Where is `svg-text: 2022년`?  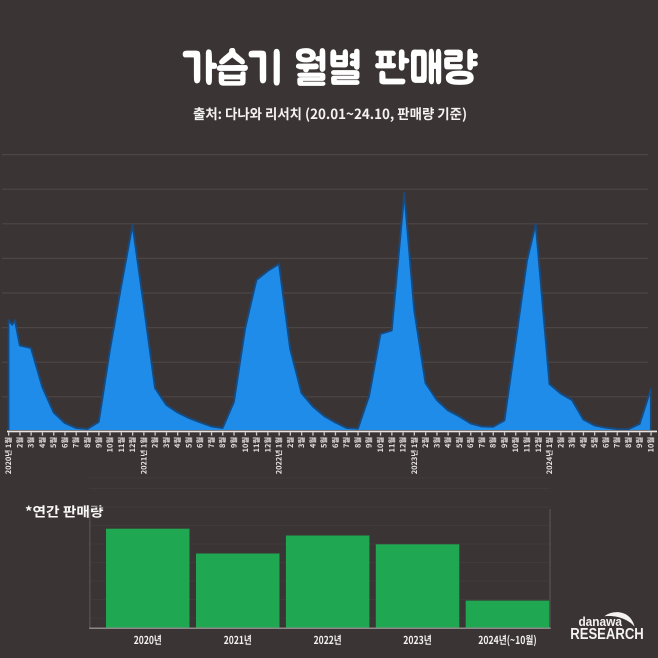 svg-text: 2022년 is located at coordinates (328, 640).